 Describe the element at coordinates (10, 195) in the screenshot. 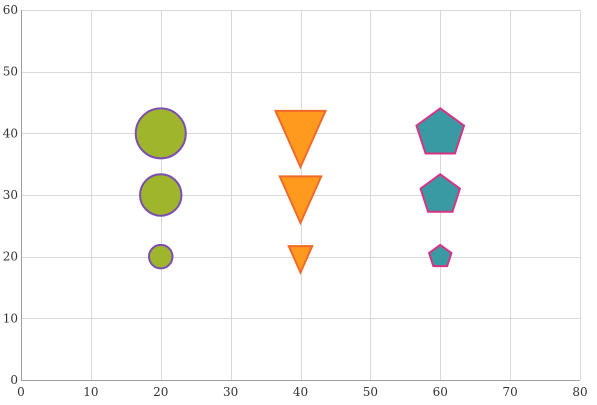

I see `y-tick-label: 30` at that location.